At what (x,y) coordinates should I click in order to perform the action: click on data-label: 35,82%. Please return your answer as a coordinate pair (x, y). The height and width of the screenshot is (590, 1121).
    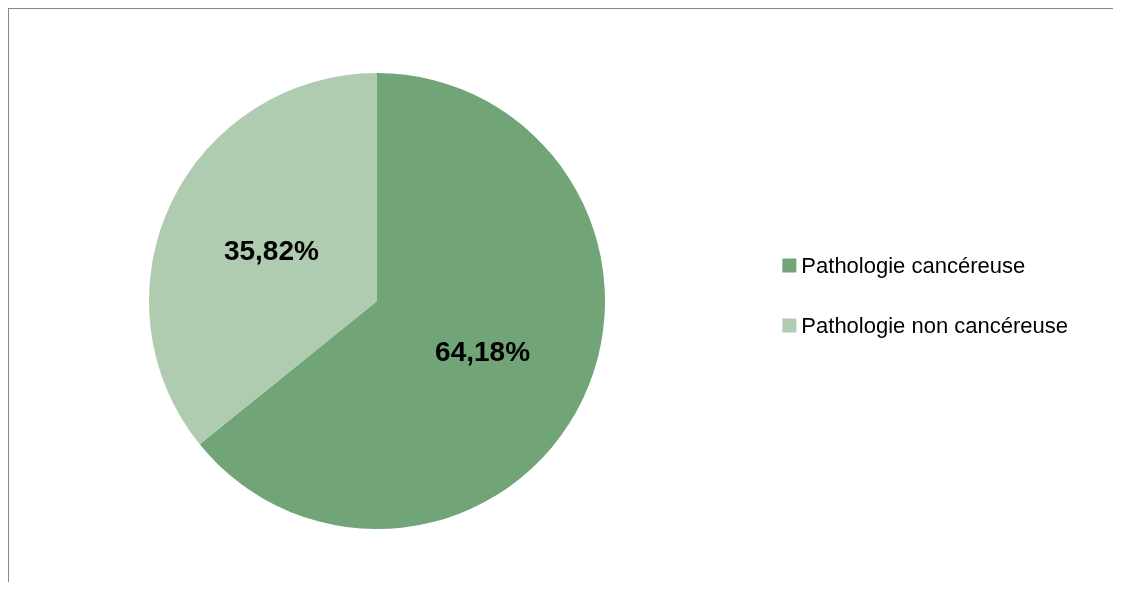
    Looking at the image, I should click on (271, 251).